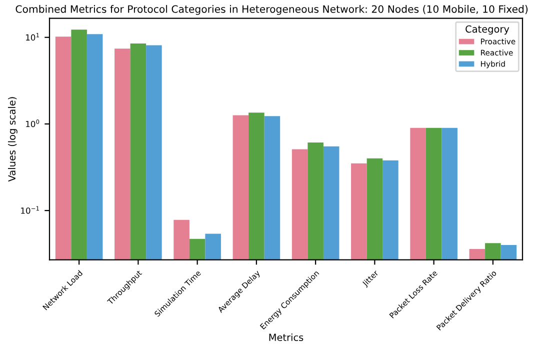 The width and height of the screenshot is (550, 352). I want to click on y-tick-label: 10$^{−1}$, so click(30, 210).